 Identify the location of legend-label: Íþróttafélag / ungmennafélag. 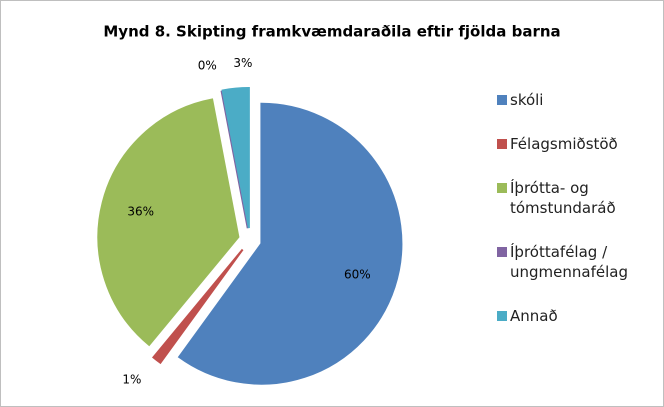
(569, 262).